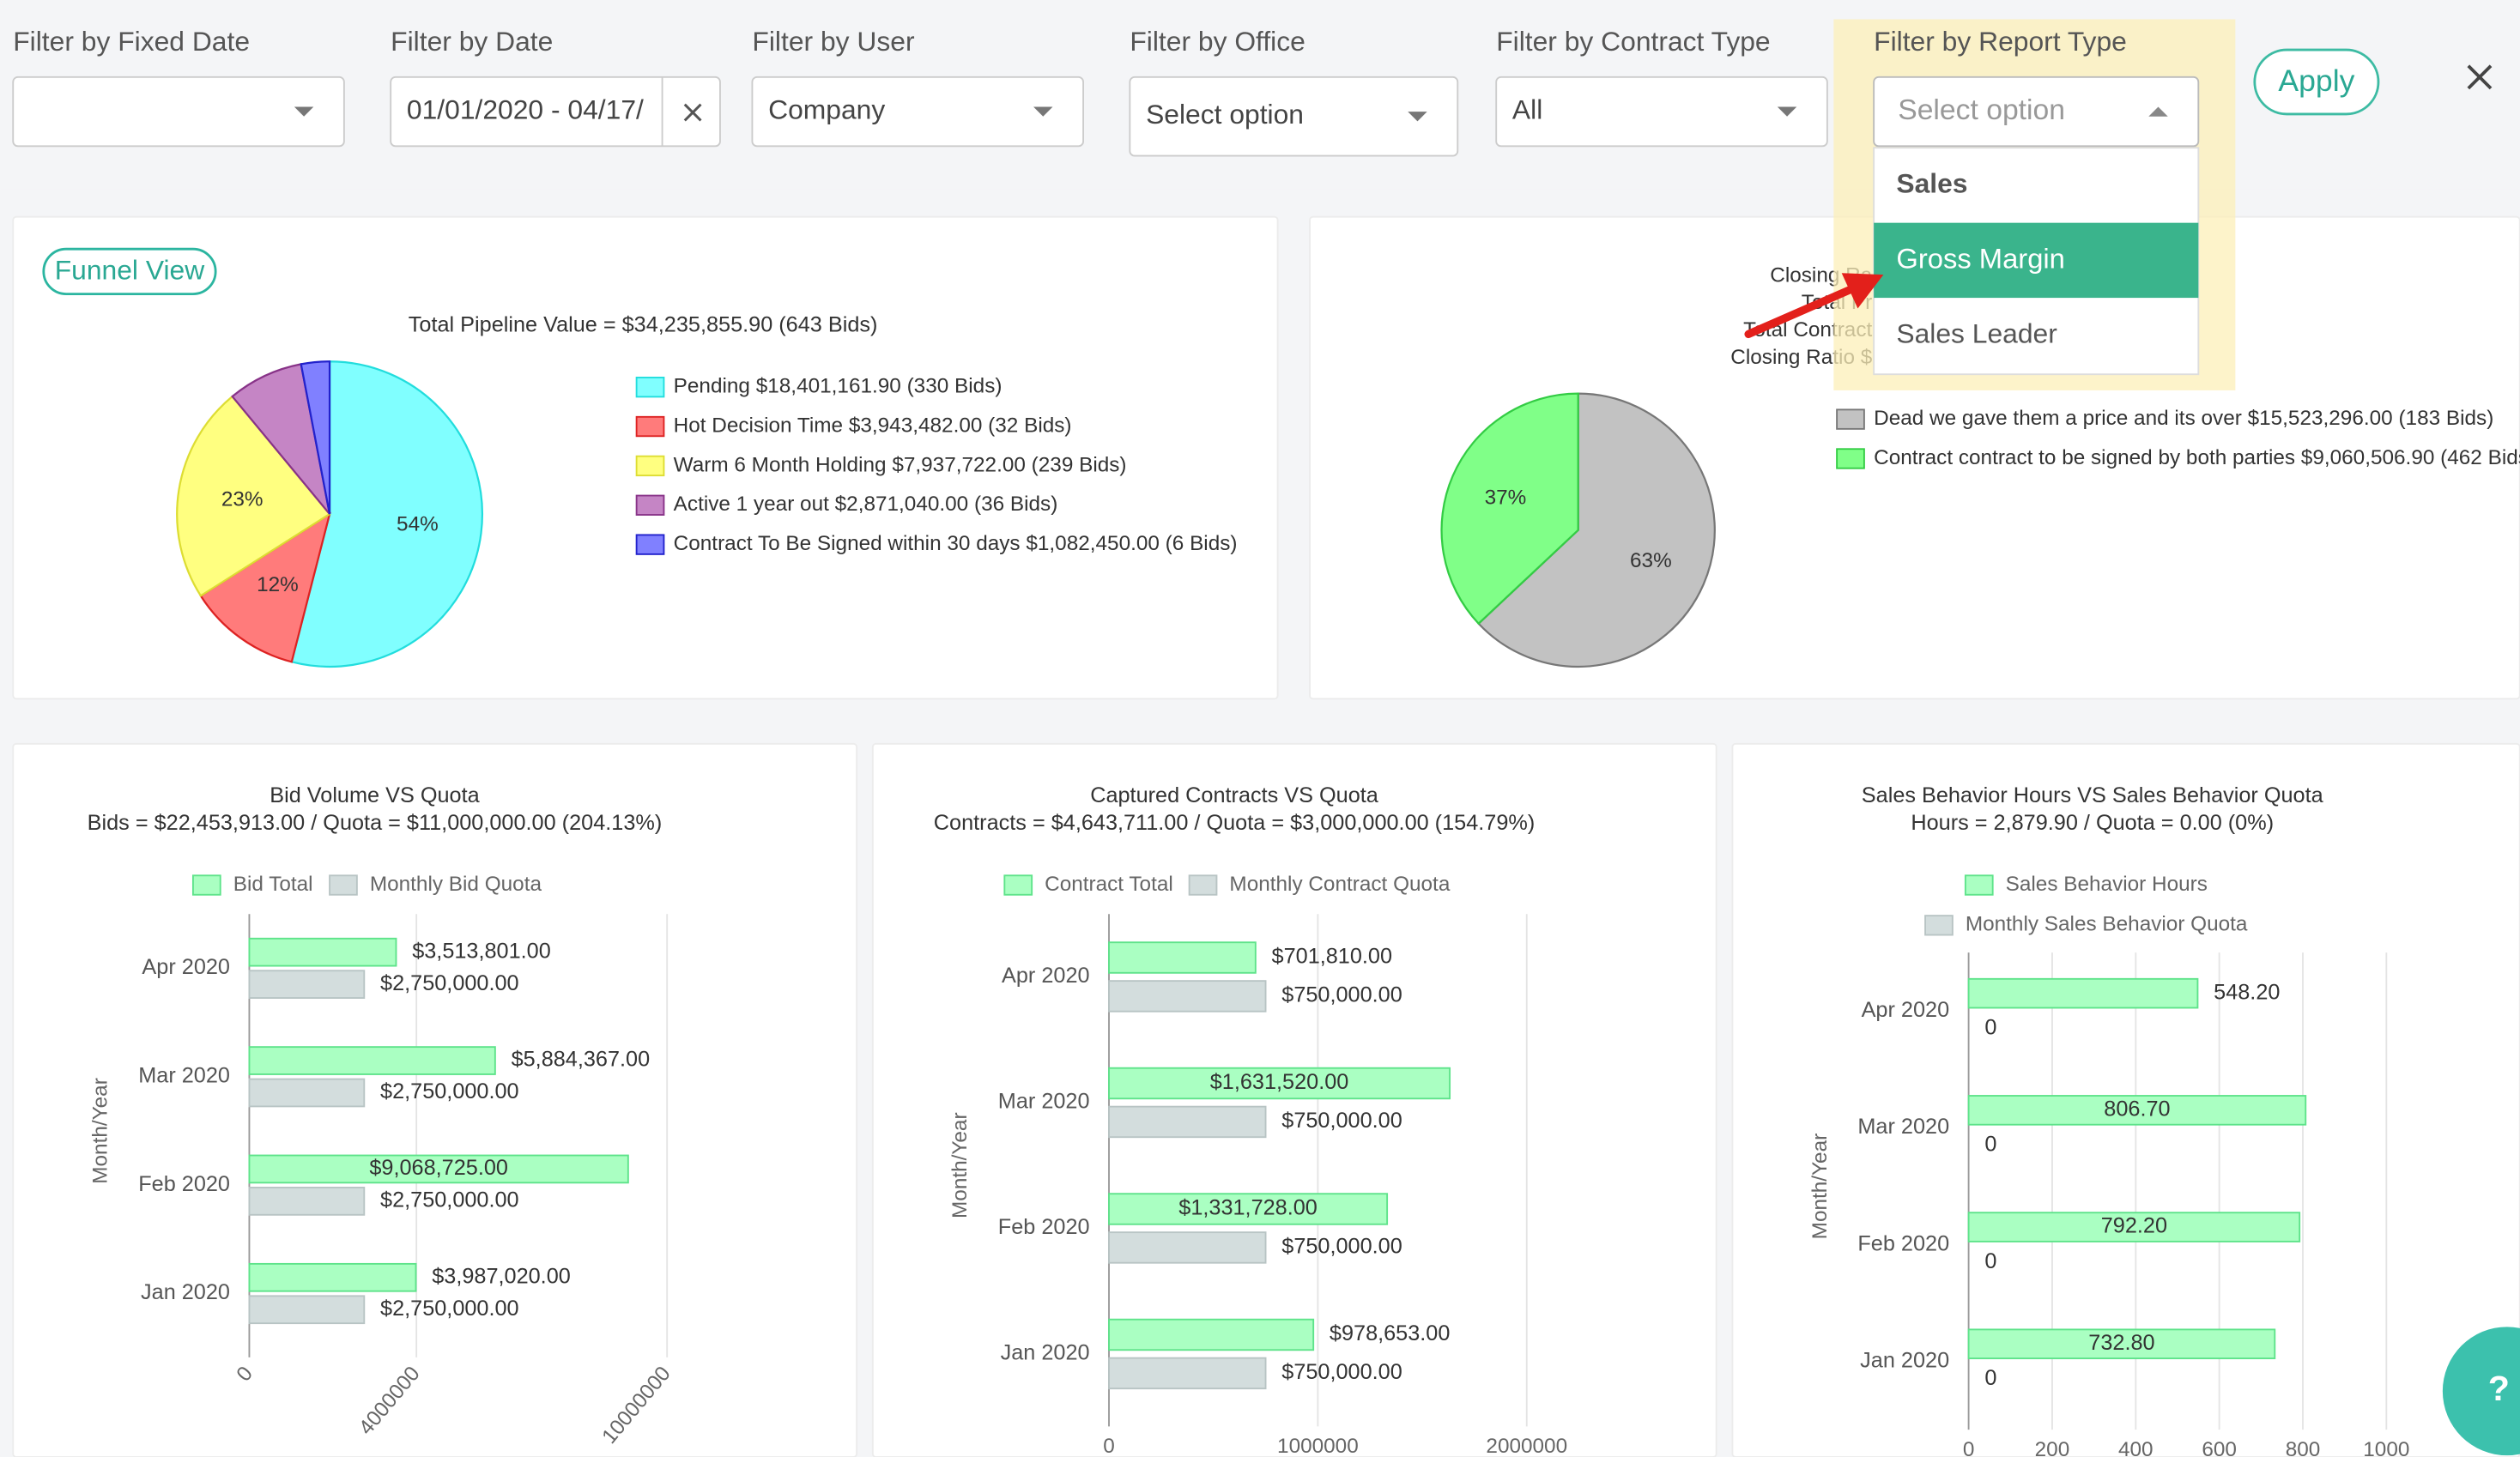 The image size is (2520, 1457). I want to click on x-tick-label: 2000000, so click(1526, 1446).